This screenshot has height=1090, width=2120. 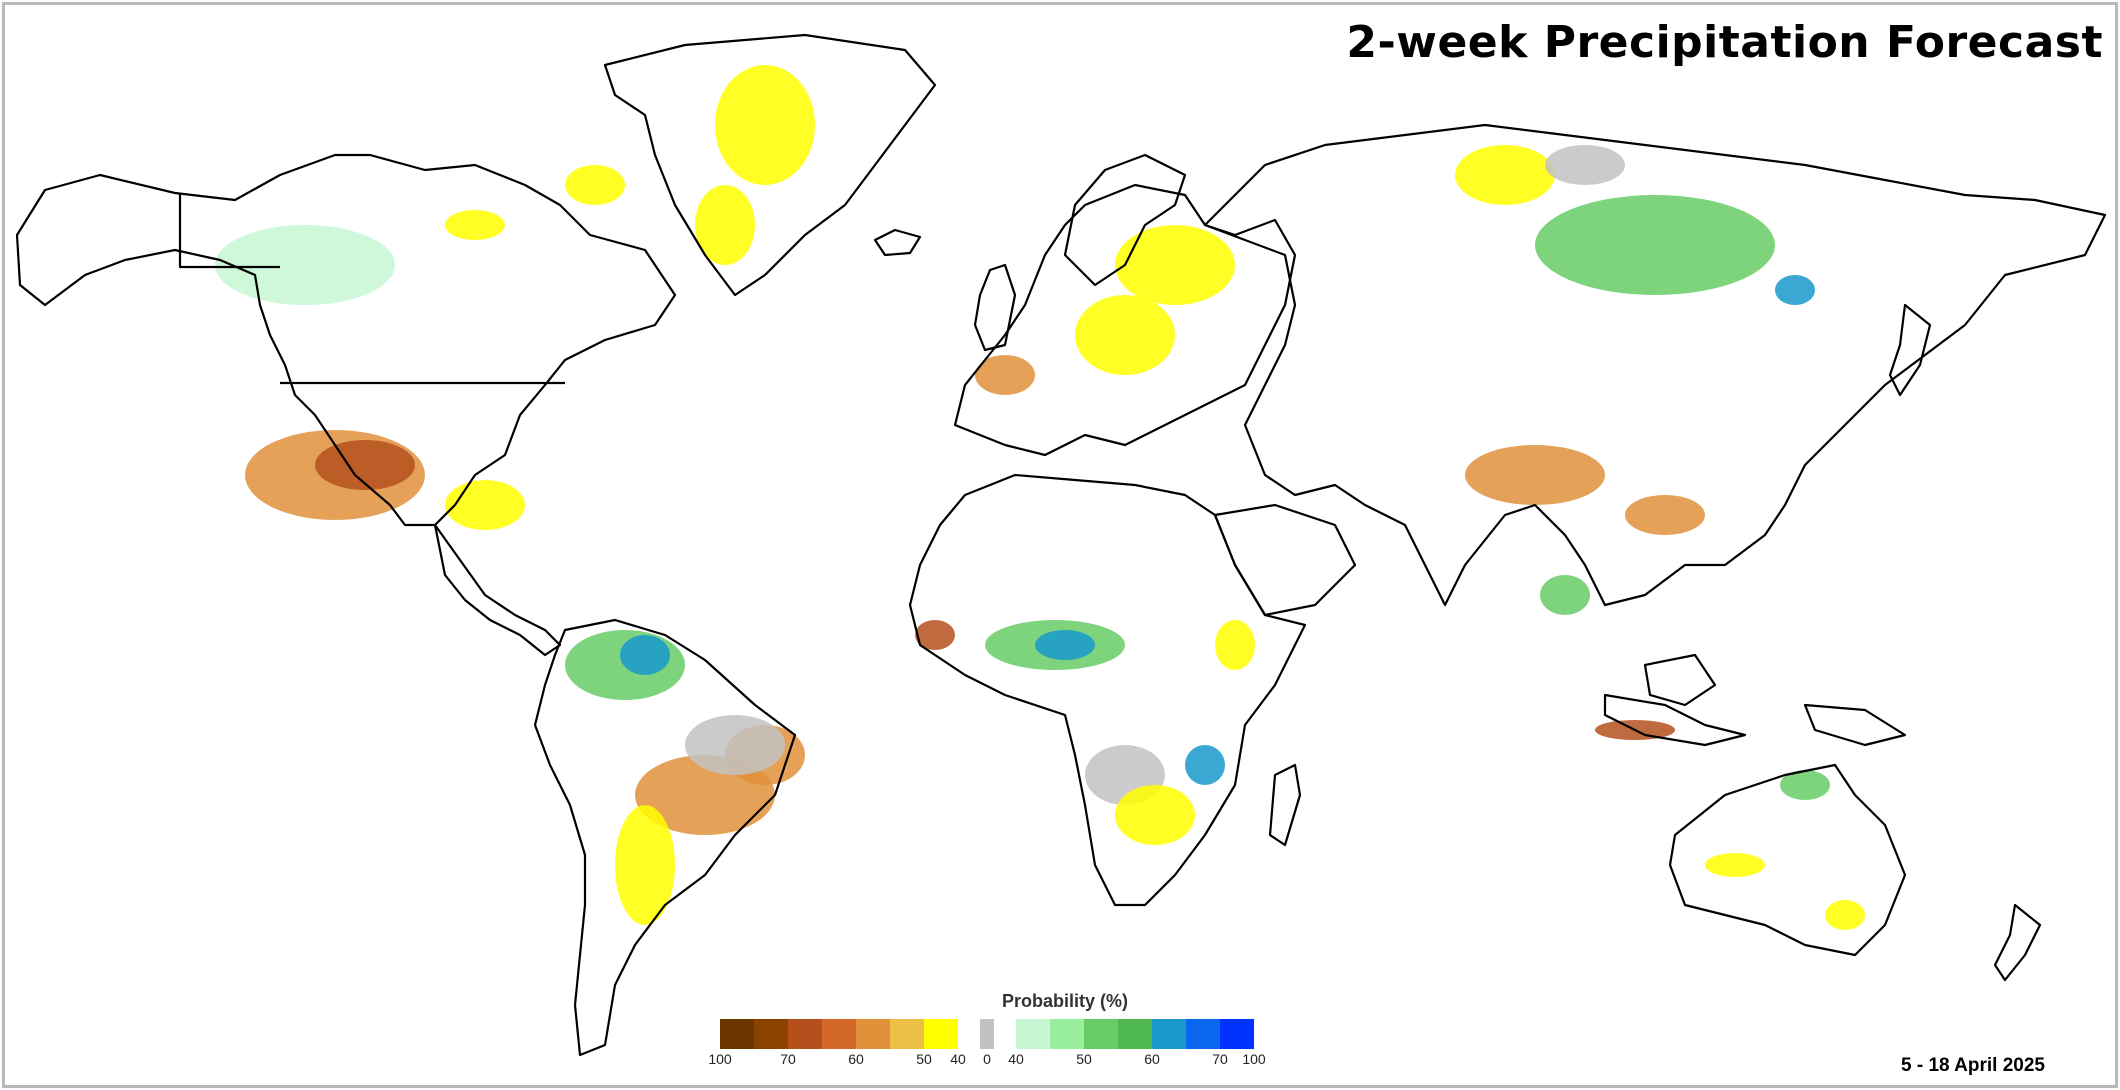 What do you see at coordinates (1910, 350) in the screenshot?
I see `japan-outline` at bounding box center [1910, 350].